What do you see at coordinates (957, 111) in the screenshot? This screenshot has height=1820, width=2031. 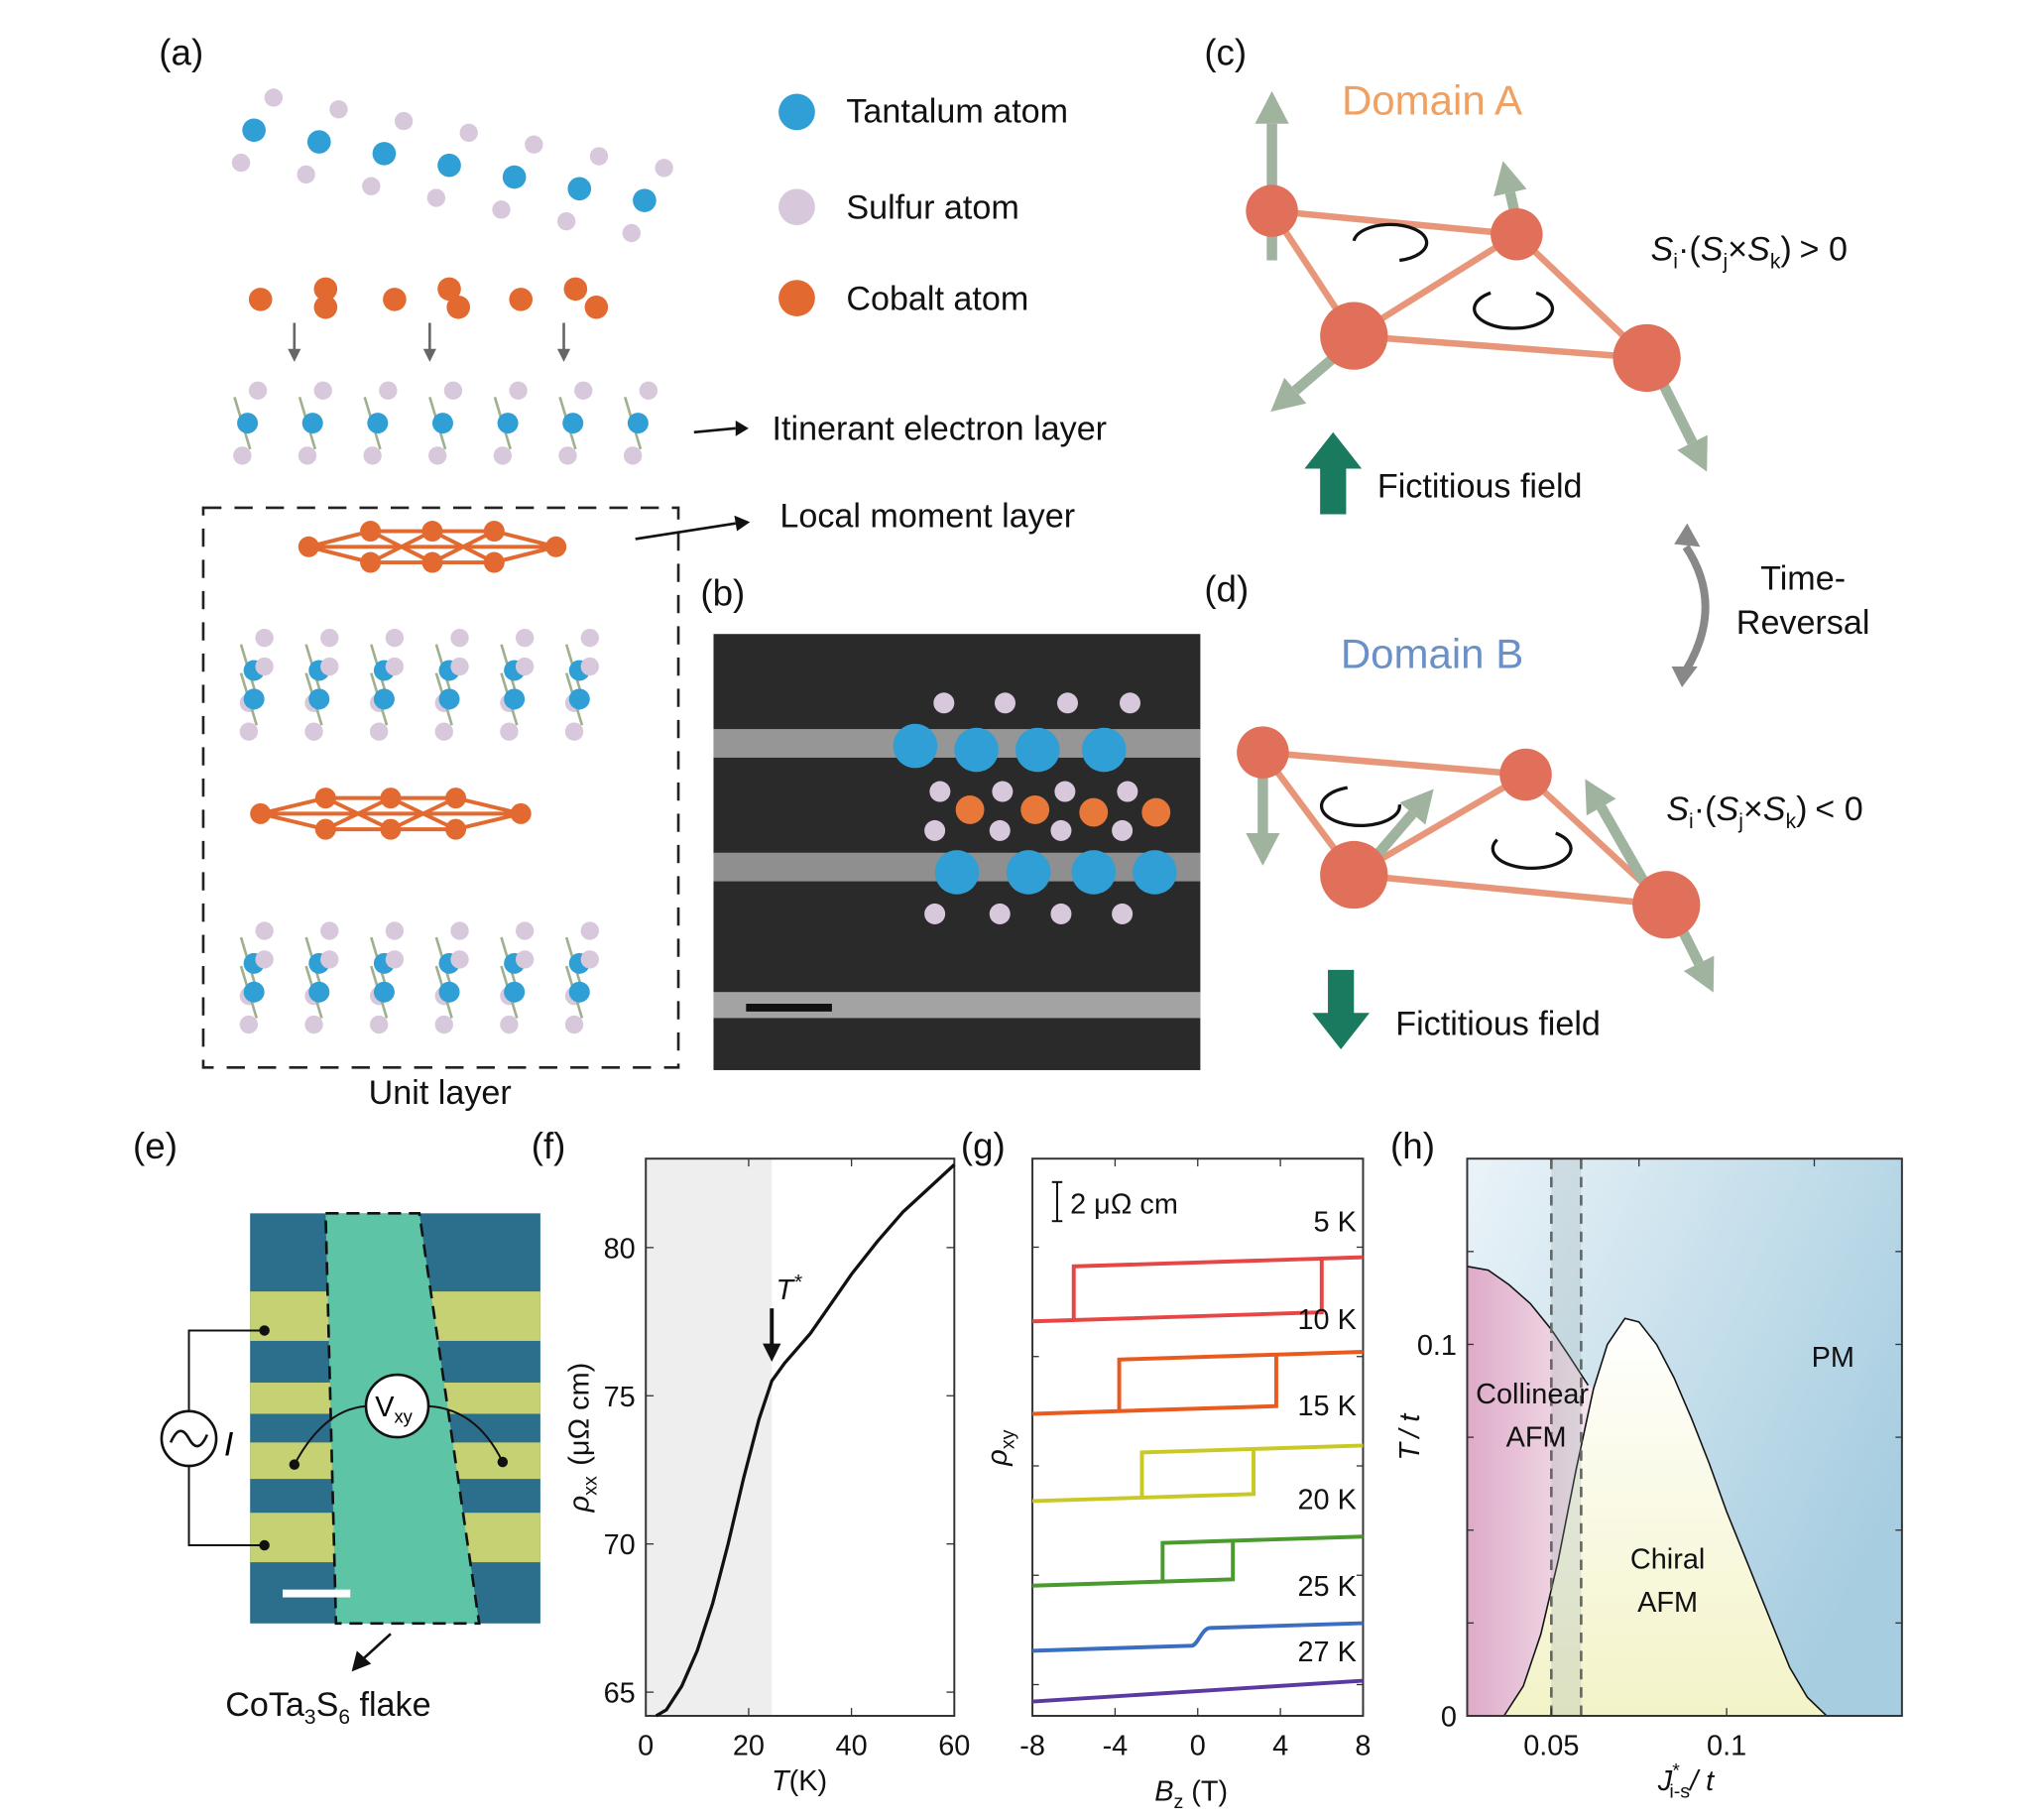 I see `legend-tantalum: Tantalum atom` at bounding box center [957, 111].